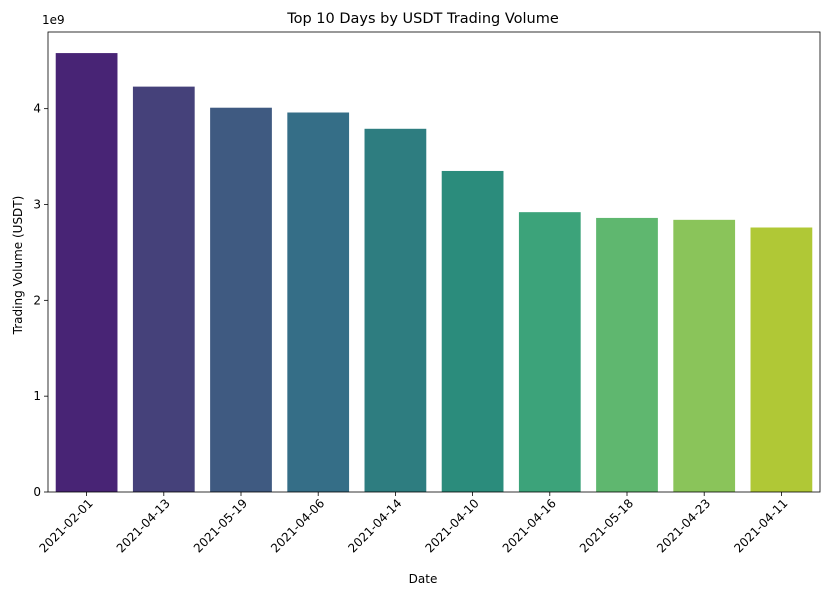 The image size is (833, 603). What do you see at coordinates (423, 579) in the screenshot?
I see `x-axis-label: Date` at bounding box center [423, 579].